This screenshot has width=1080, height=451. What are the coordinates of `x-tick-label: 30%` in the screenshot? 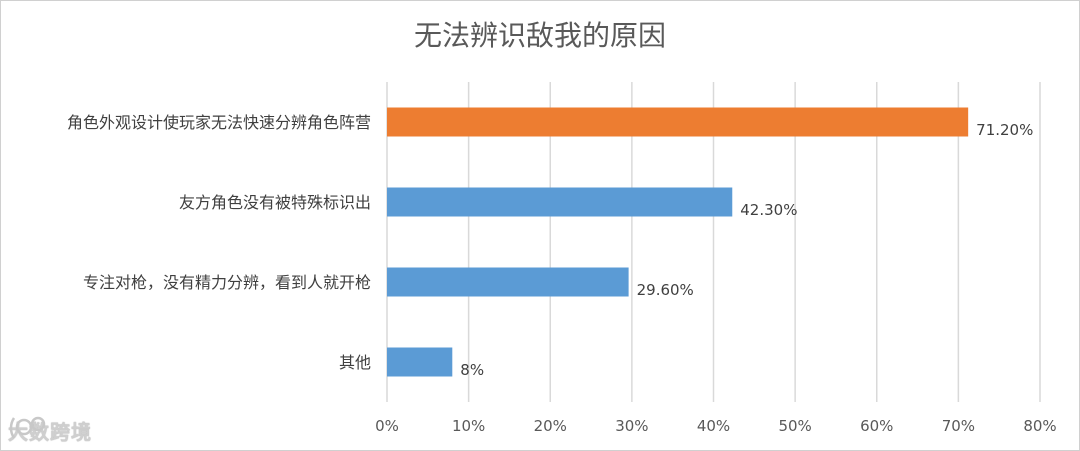 It's located at (631, 426).